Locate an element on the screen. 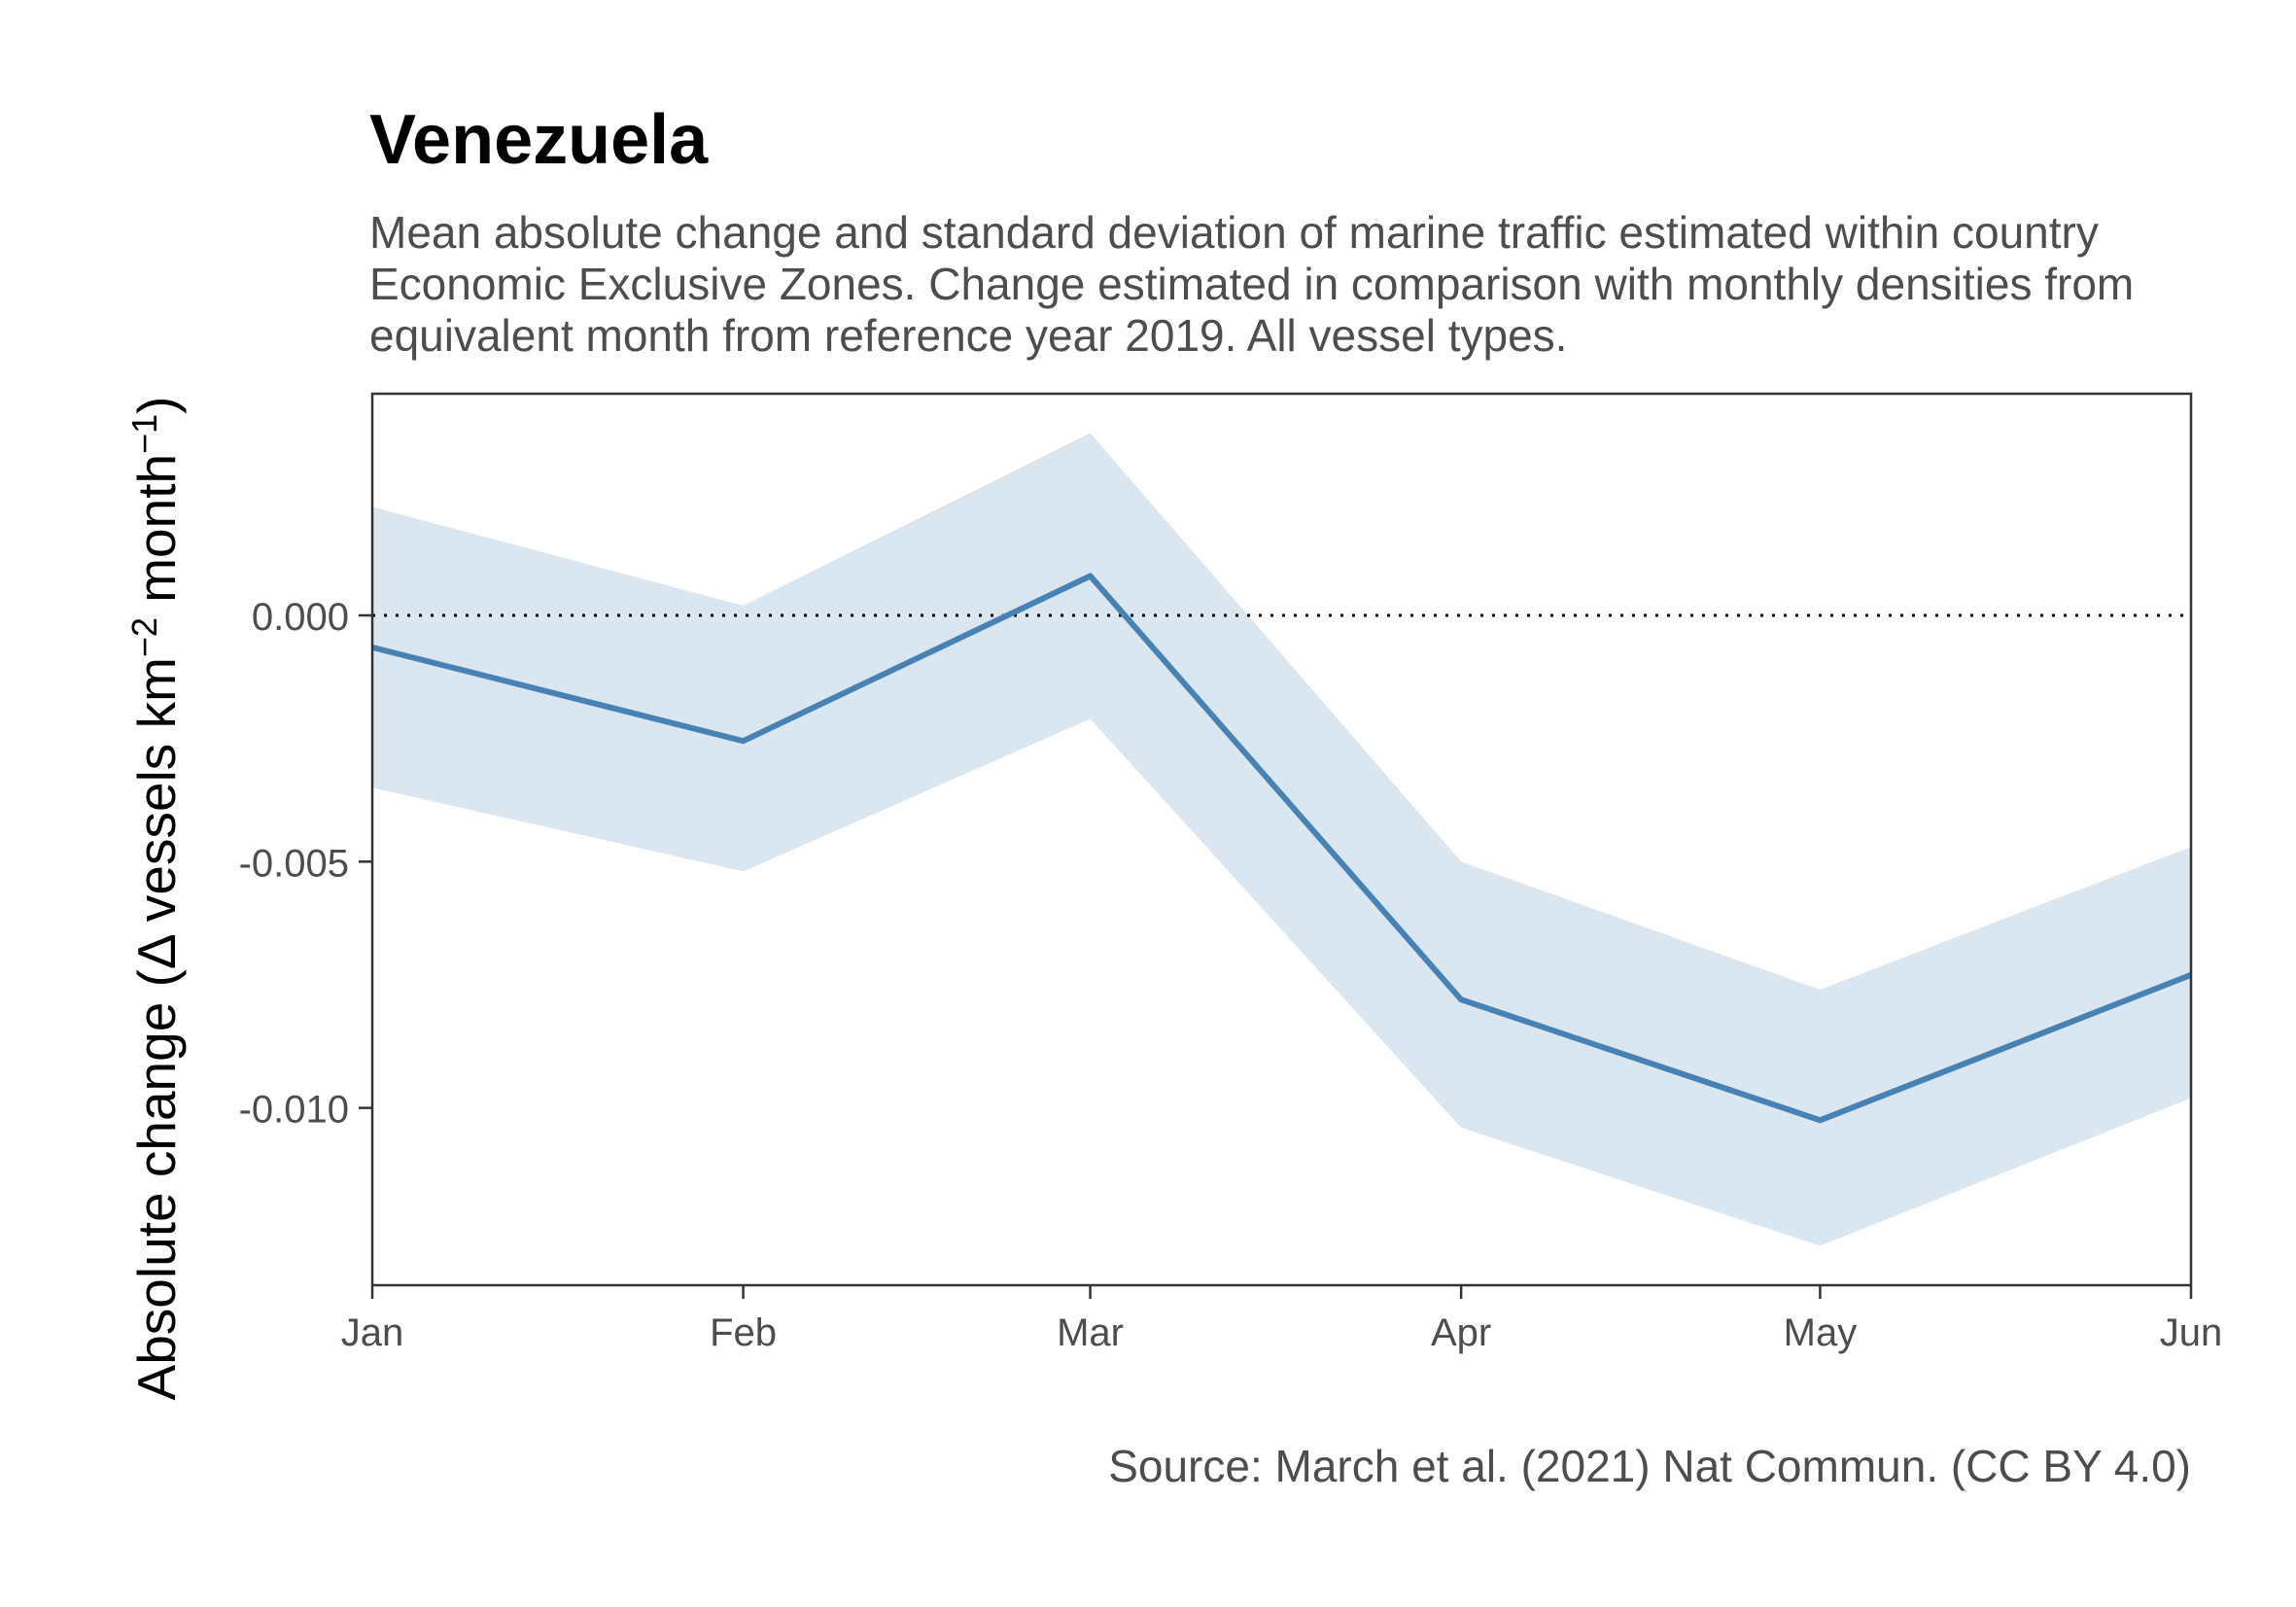 The image size is (2296, 1607). y-tick-label: -0.005 is located at coordinates (294, 864).